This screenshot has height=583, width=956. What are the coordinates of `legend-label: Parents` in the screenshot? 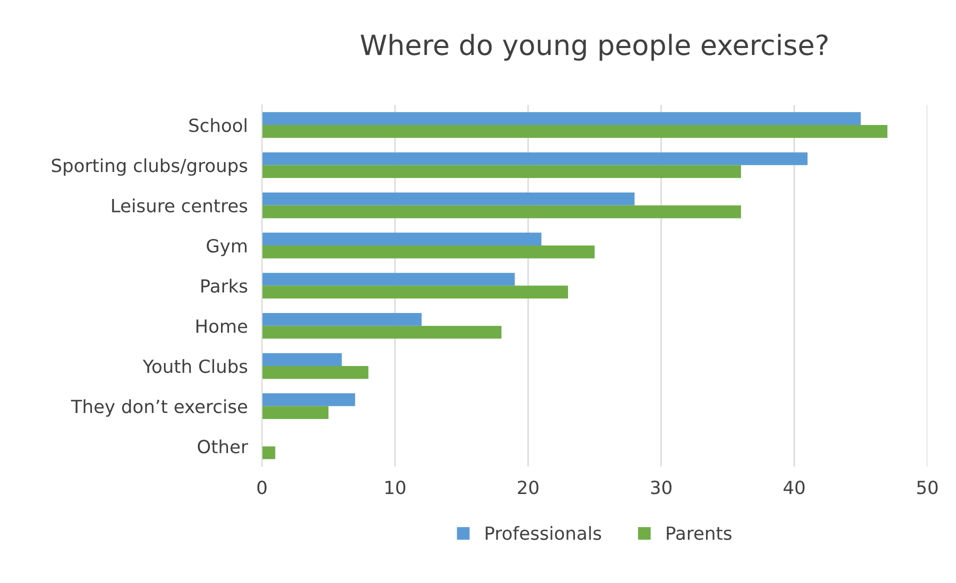 It's located at (699, 533).